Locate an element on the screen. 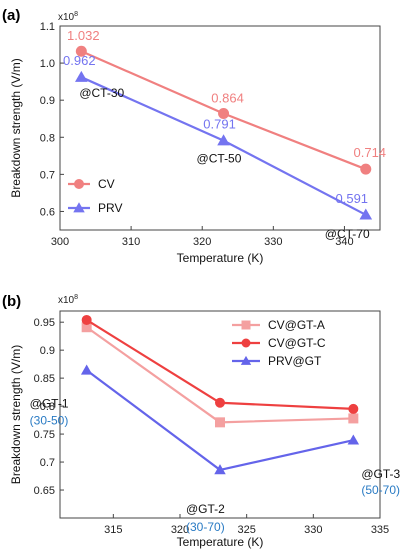 The width and height of the screenshot is (402, 550). y-tick-label: 0.75 is located at coordinates (44, 435).